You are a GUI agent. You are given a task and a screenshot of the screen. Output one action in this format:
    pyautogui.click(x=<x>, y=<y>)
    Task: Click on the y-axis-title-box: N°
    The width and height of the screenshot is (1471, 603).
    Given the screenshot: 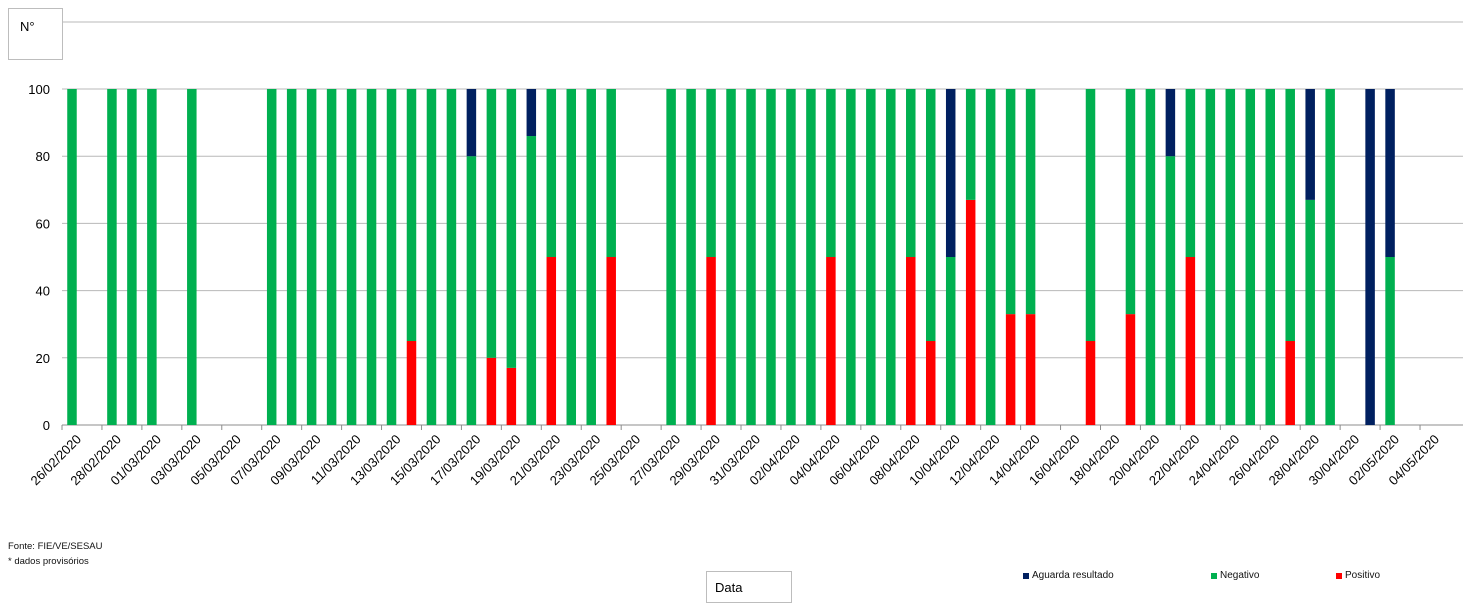 What is the action you would take?
    pyautogui.click(x=35, y=34)
    